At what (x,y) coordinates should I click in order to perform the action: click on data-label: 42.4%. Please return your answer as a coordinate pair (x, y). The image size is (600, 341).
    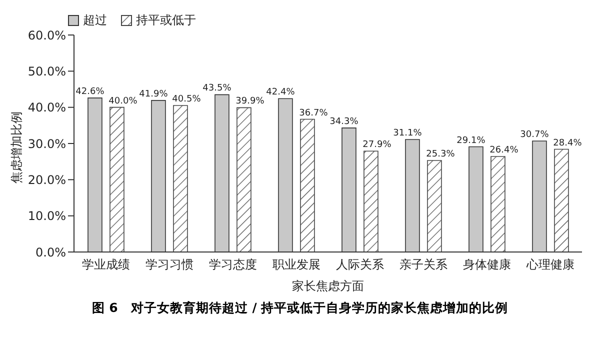
    Looking at the image, I should click on (281, 93).